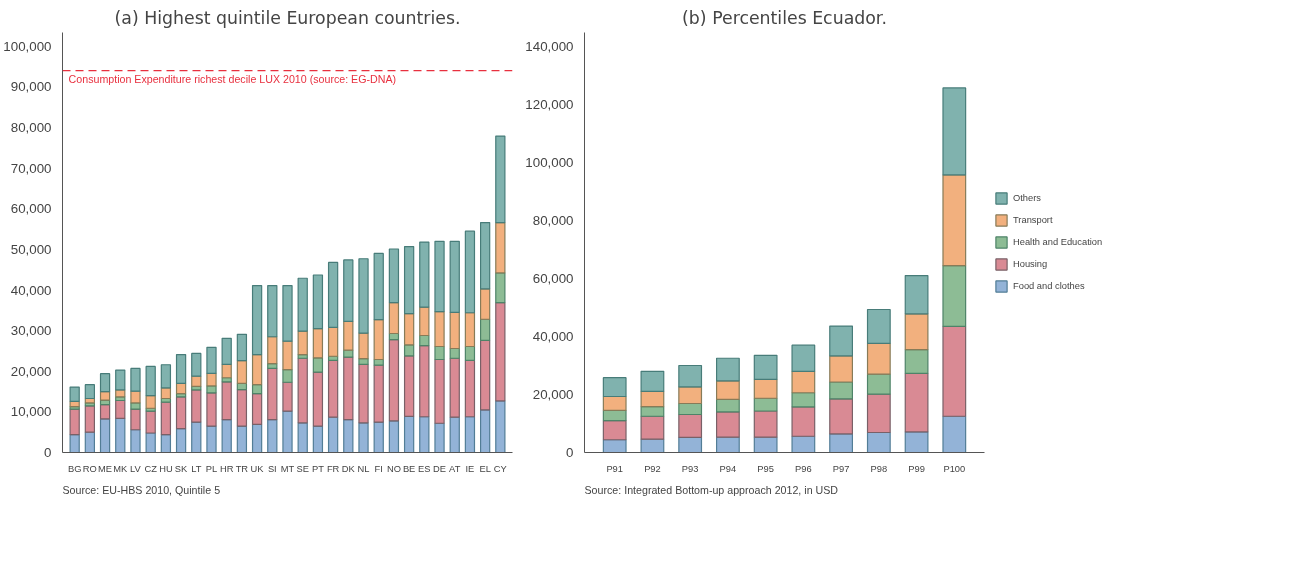 This screenshot has width=1302, height=562. What do you see at coordinates (455, 468) in the screenshot?
I see `x-tick-label: AT` at bounding box center [455, 468].